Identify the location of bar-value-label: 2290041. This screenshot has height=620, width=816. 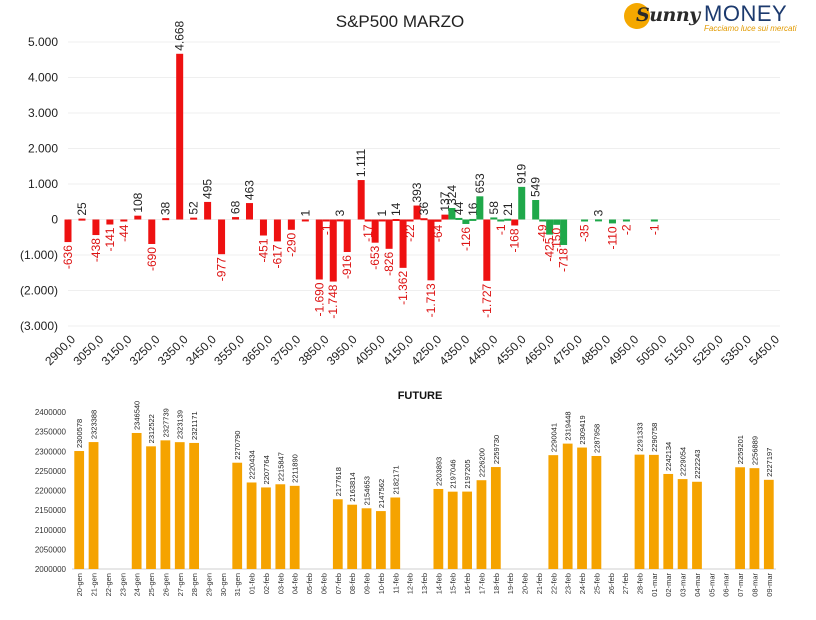
(553, 437).